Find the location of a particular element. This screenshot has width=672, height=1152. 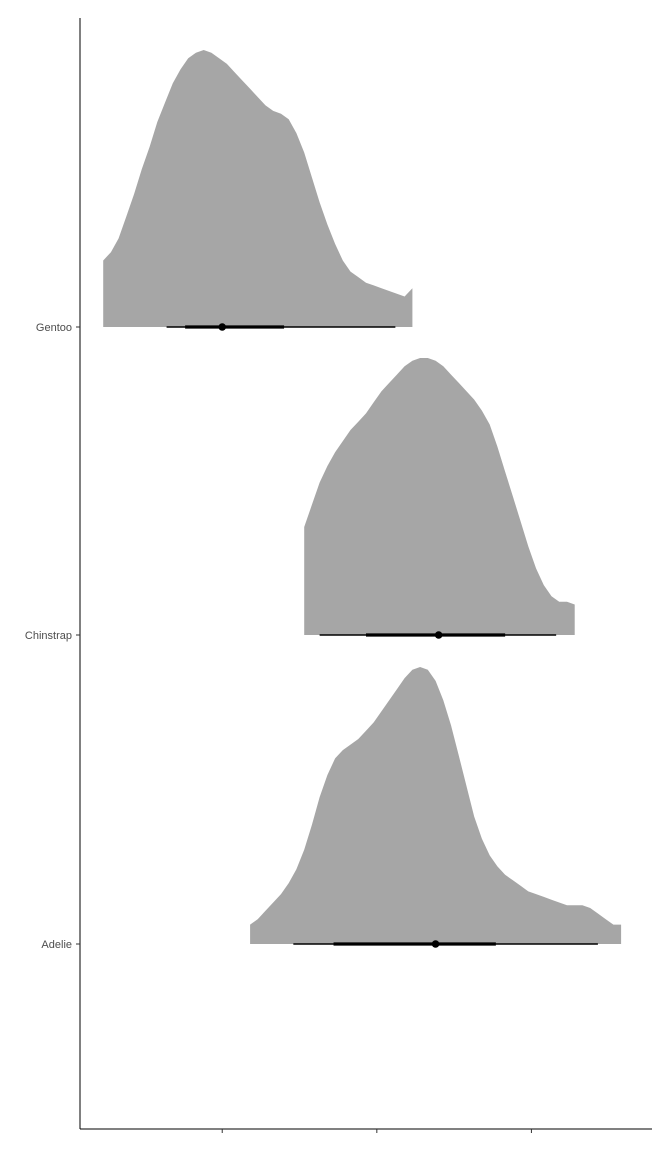

density-gentoo is located at coordinates (258, 188).